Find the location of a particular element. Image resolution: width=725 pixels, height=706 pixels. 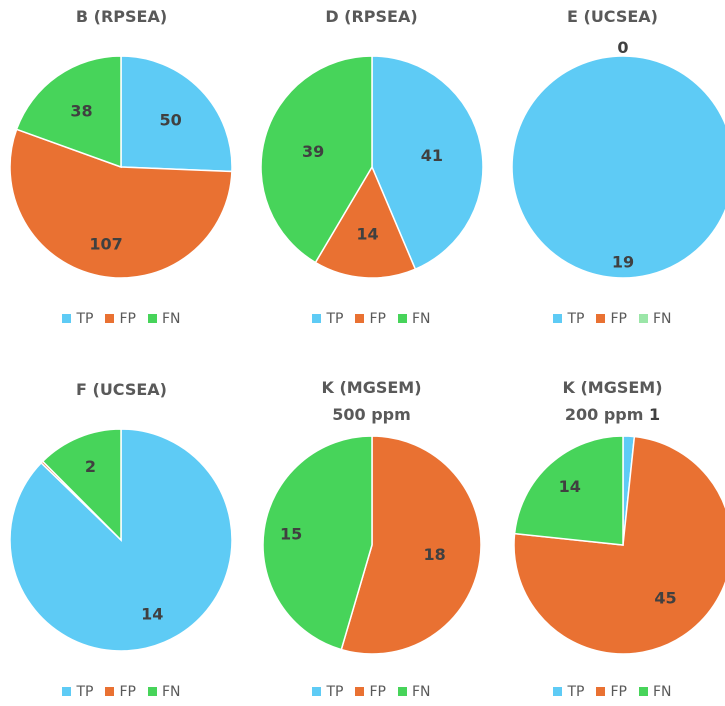

data-label-fn: 15 is located at coordinates (291, 533).